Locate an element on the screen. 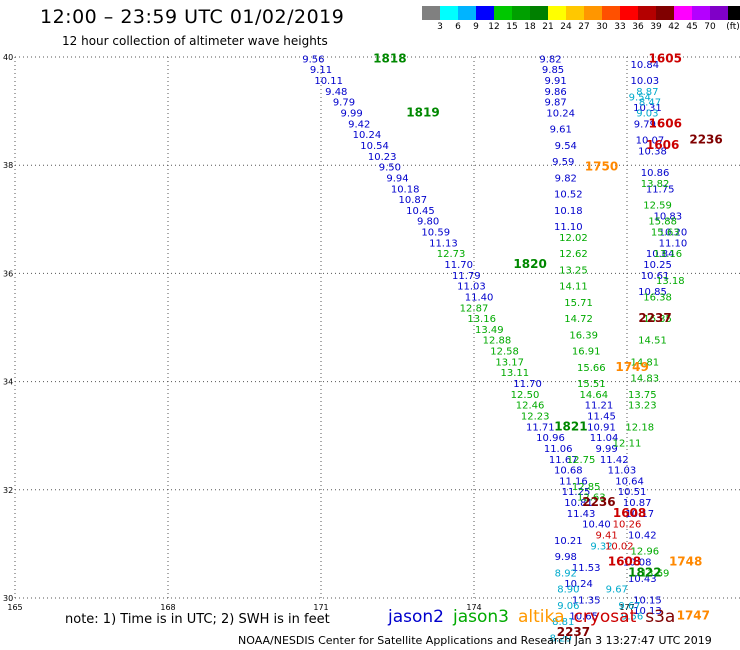  data-point-jason3: 16.39 is located at coordinates (583, 335).